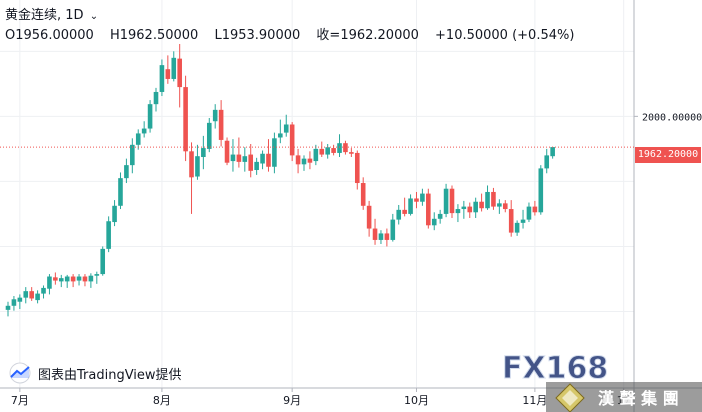 The image size is (702, 412). I want to click on close-value: 收=1962.20000, so click(367, 35).